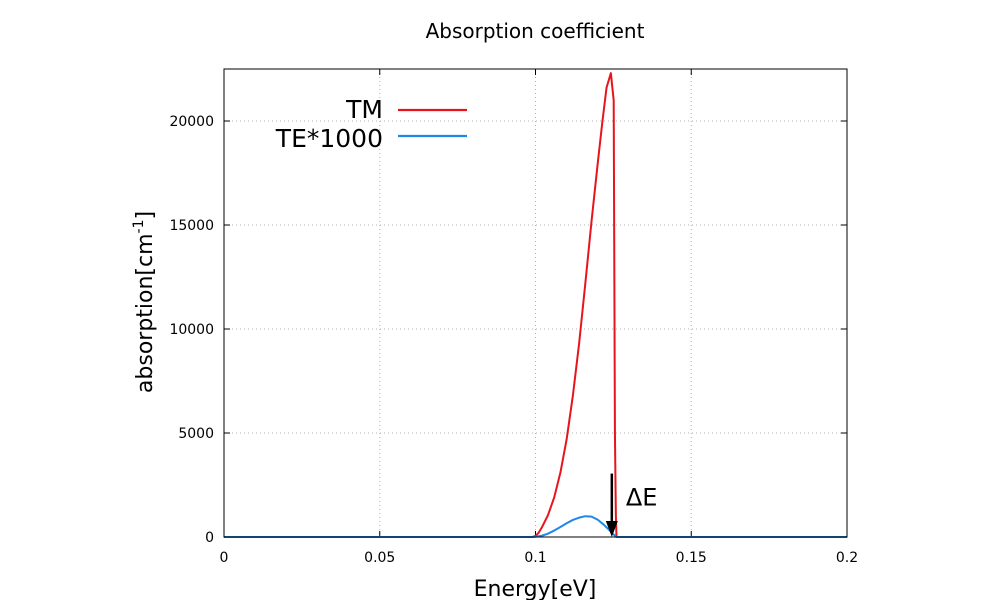 Image resolution: width=1000 pixels, height=600 pixels. Describe the element at coordinates (847, 558) in the screenshot. I see `x-tick-label: 0.2` at that location.